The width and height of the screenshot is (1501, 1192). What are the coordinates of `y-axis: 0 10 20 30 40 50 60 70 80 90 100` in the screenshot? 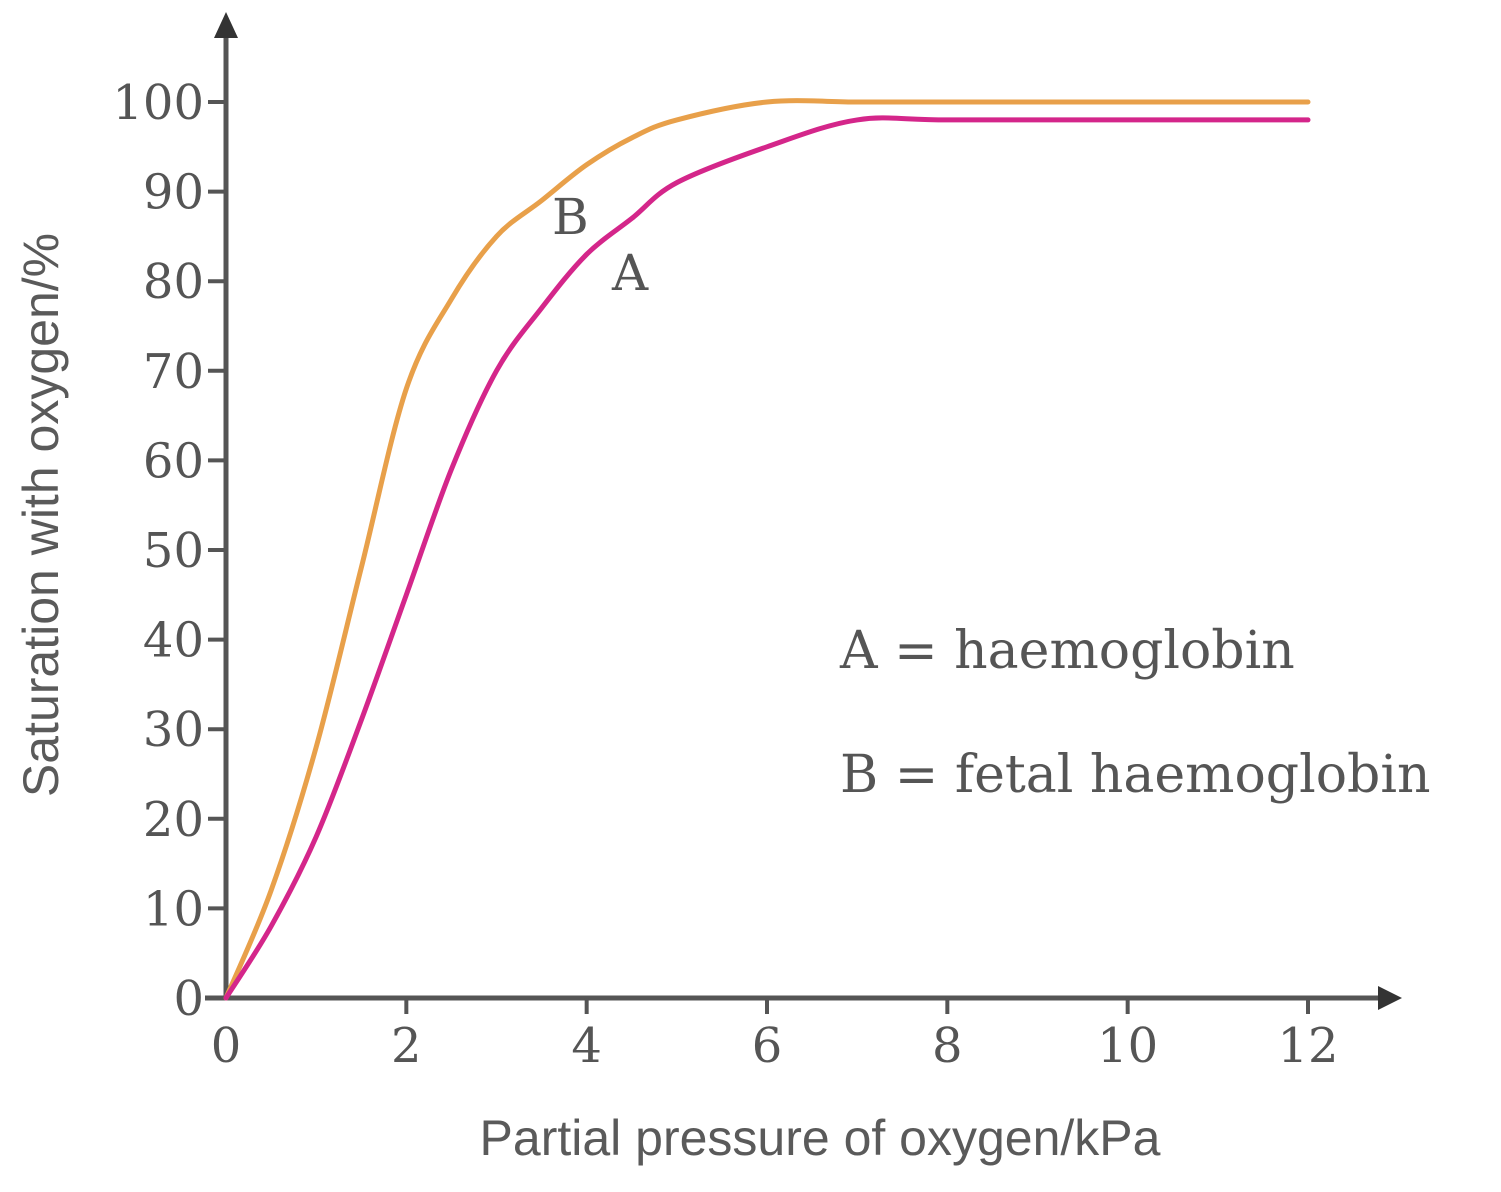 It's located at (175, 519).